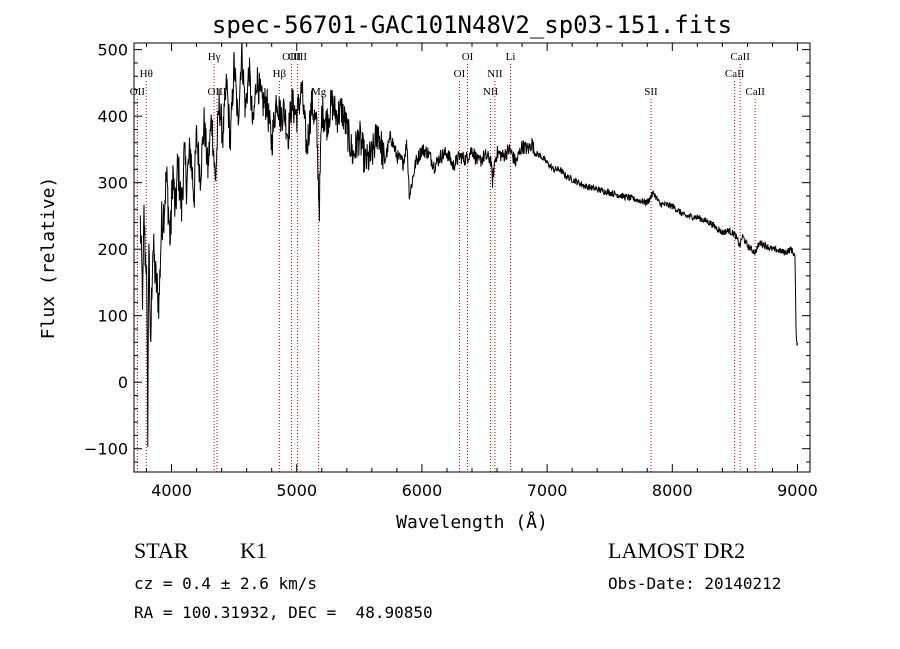 The width and height of the screenshot is (900, 649). What do you see at coordinates (291, 57) in the screenshot?
I see `line-label-5: OIII` at bounding box center [291, 57].